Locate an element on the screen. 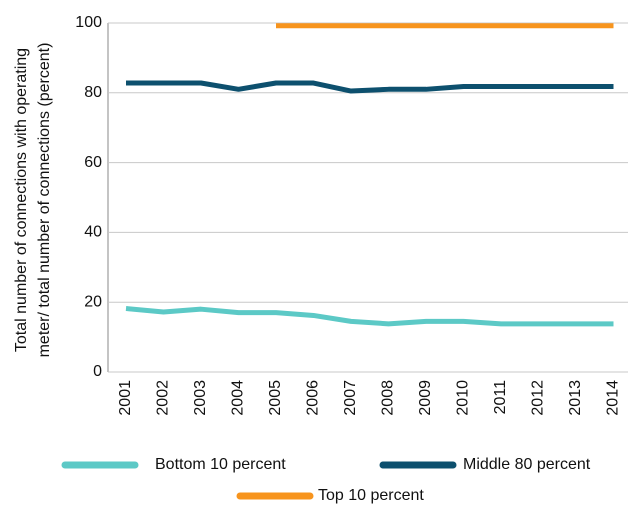  x-tick-label: 2007 is located at coordinates (350, 398).